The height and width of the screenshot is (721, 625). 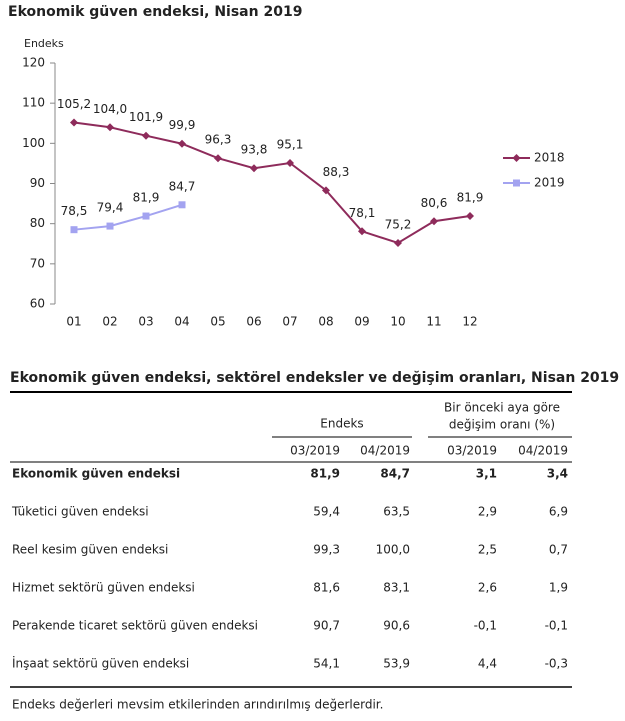 What do you see at coordinates (254, 150) in the screenshot?
I see `data-label: 93,8` at bounding box center [254, 150].